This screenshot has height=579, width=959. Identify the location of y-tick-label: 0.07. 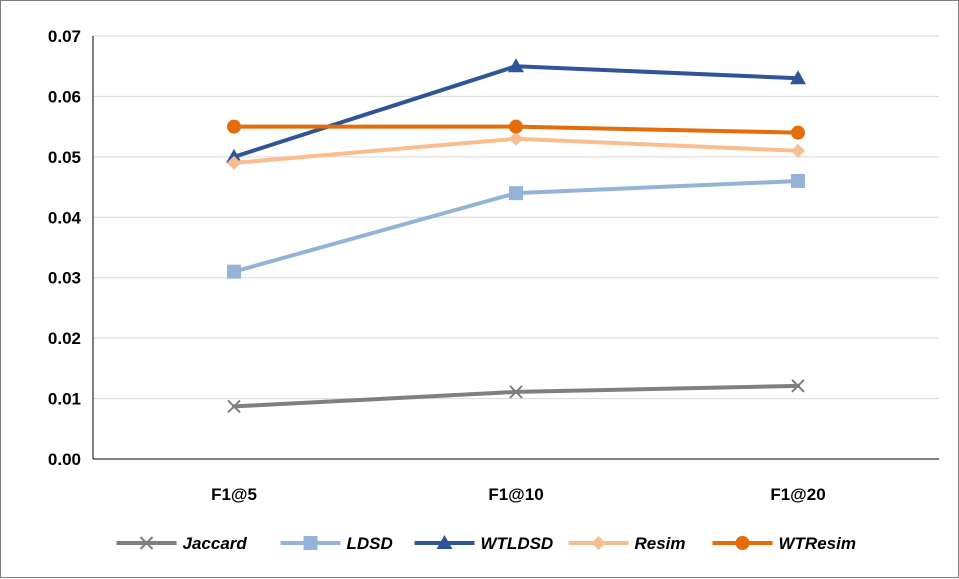
(64, 36).